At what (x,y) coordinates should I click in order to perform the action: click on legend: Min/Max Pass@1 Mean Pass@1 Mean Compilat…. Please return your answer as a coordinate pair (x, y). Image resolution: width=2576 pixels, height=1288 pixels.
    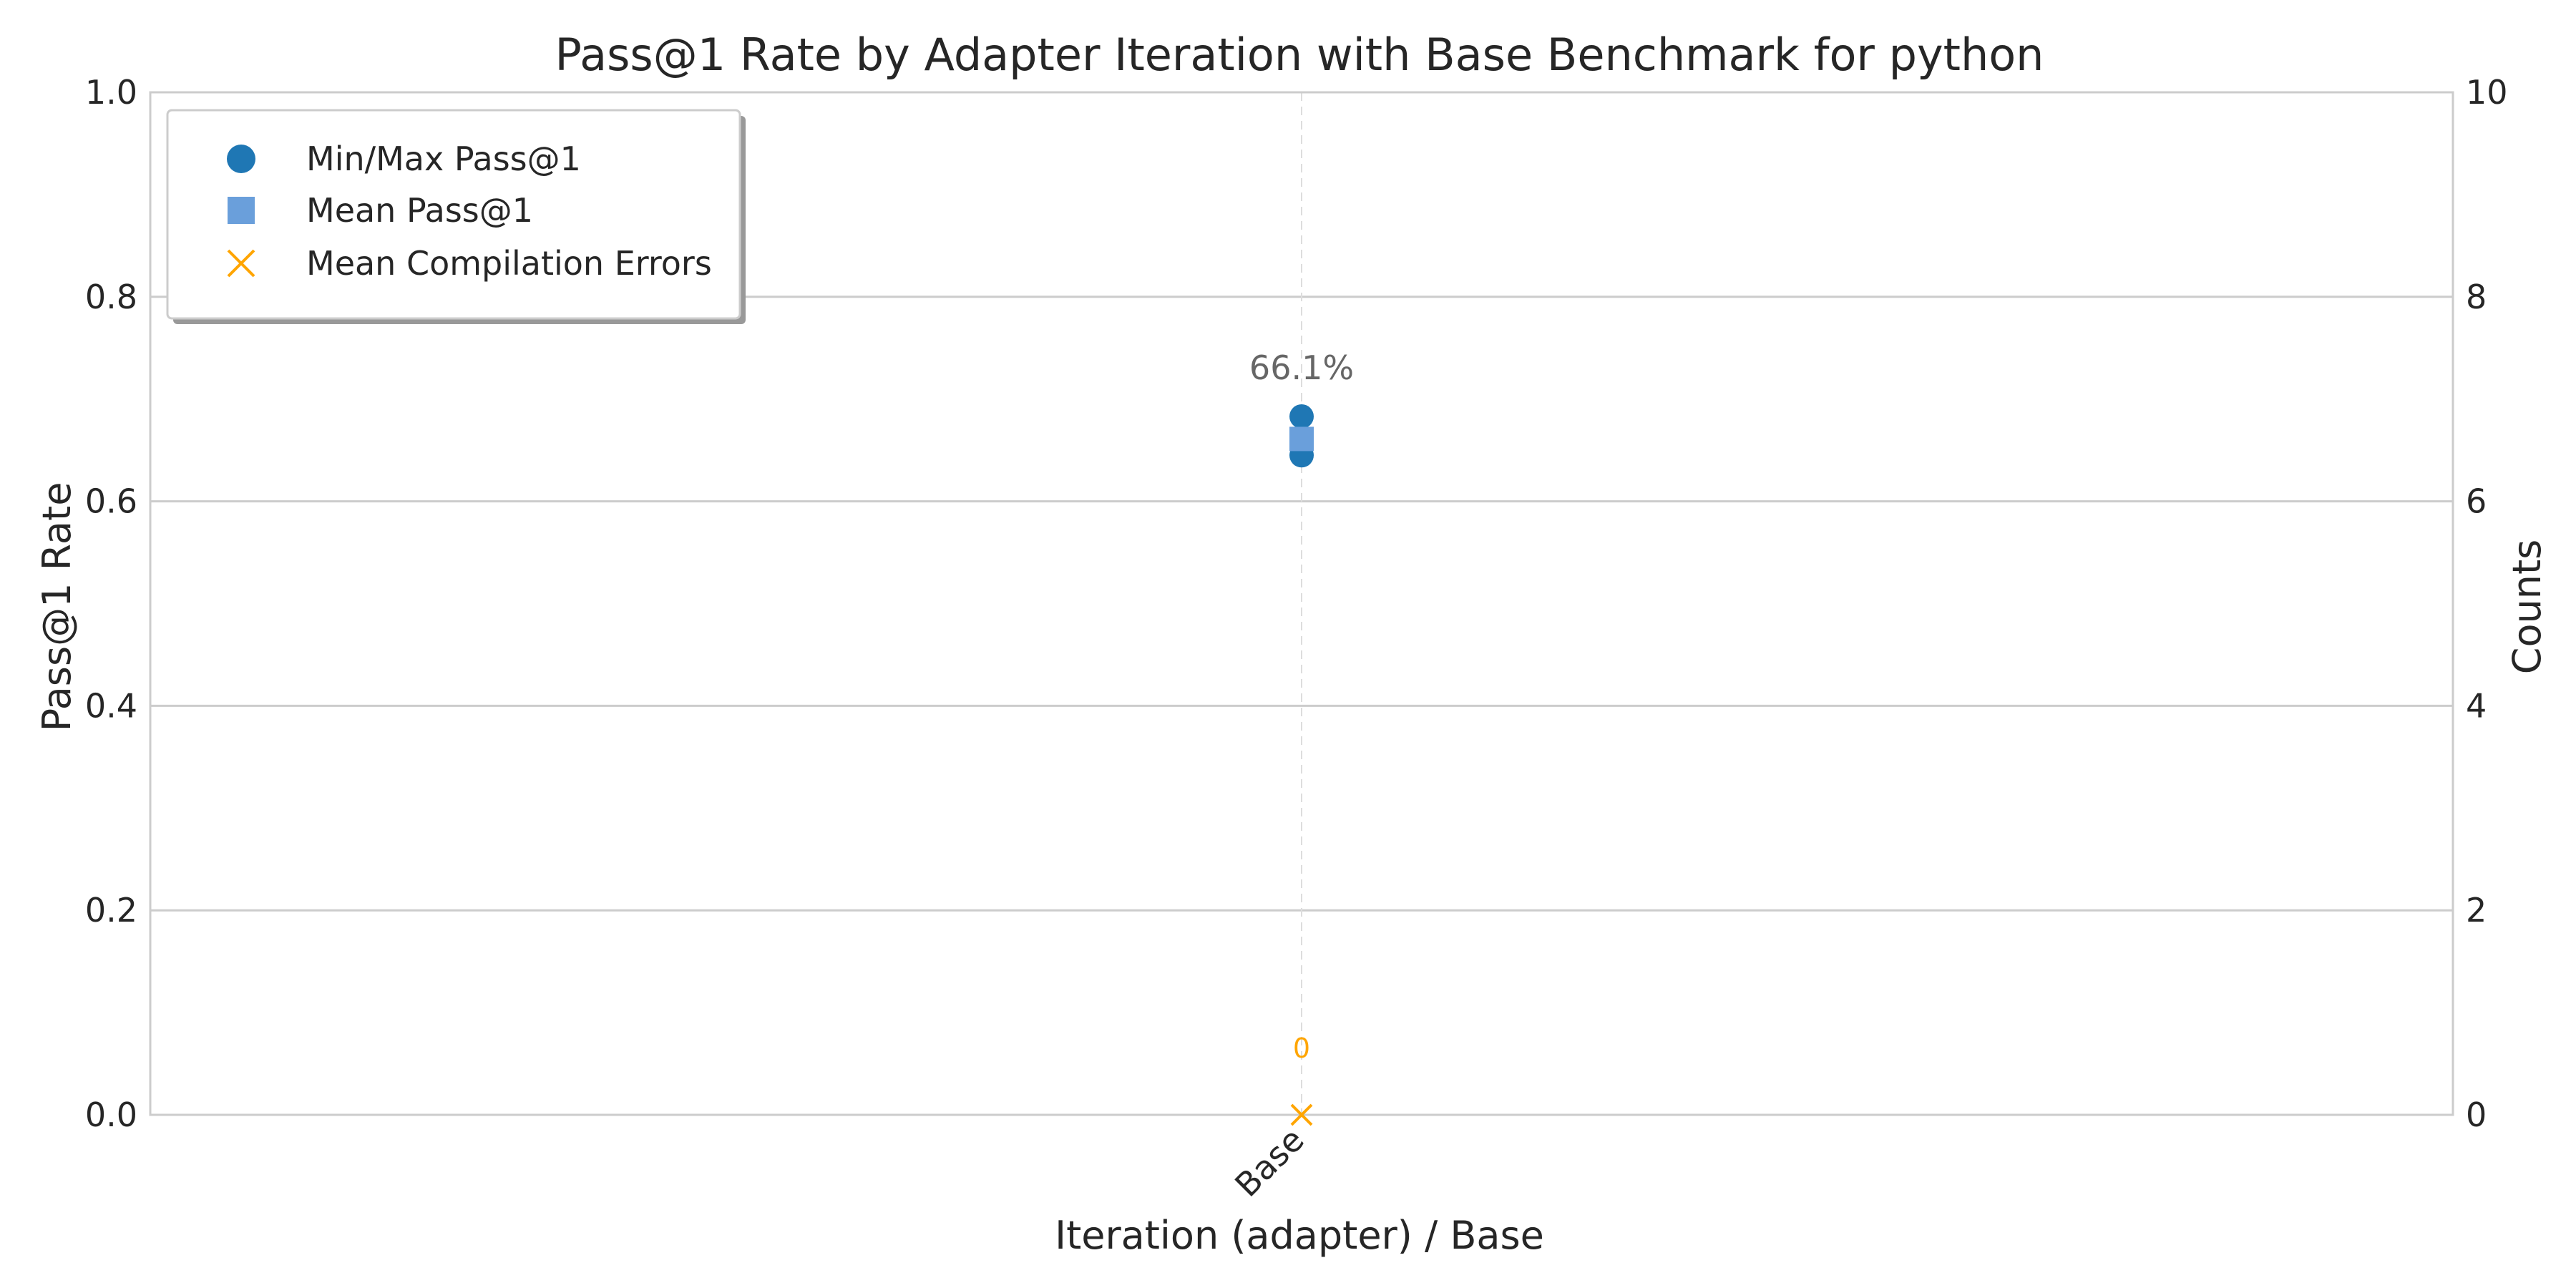
    Looking at the image, I should click on (456, 217).